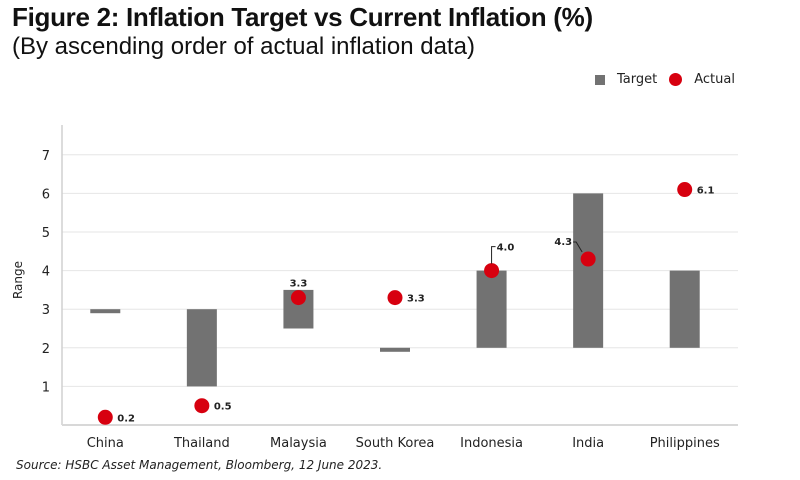 This screenshot has height=480, width=800. Describe the element at coordinates (201, 443) in the screenshot. I see `category-label: Thailand` at that location.